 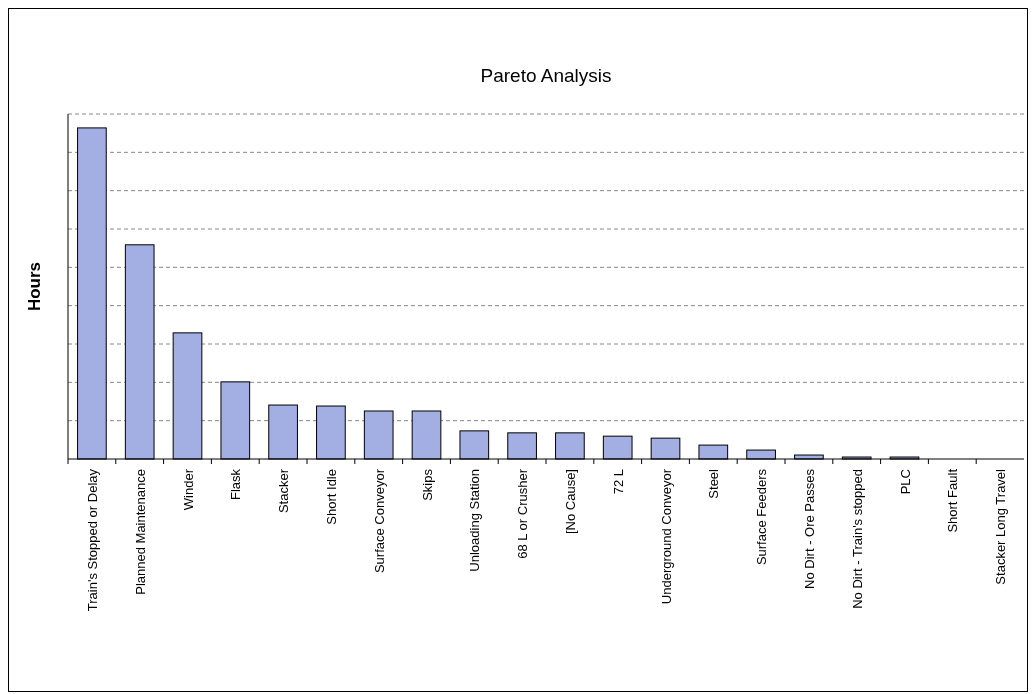 What do you see at coordinates (666, 536) in the screenshot?
I see `x-tick-label: Underground Conveyor` at bounding box center [666, 536].